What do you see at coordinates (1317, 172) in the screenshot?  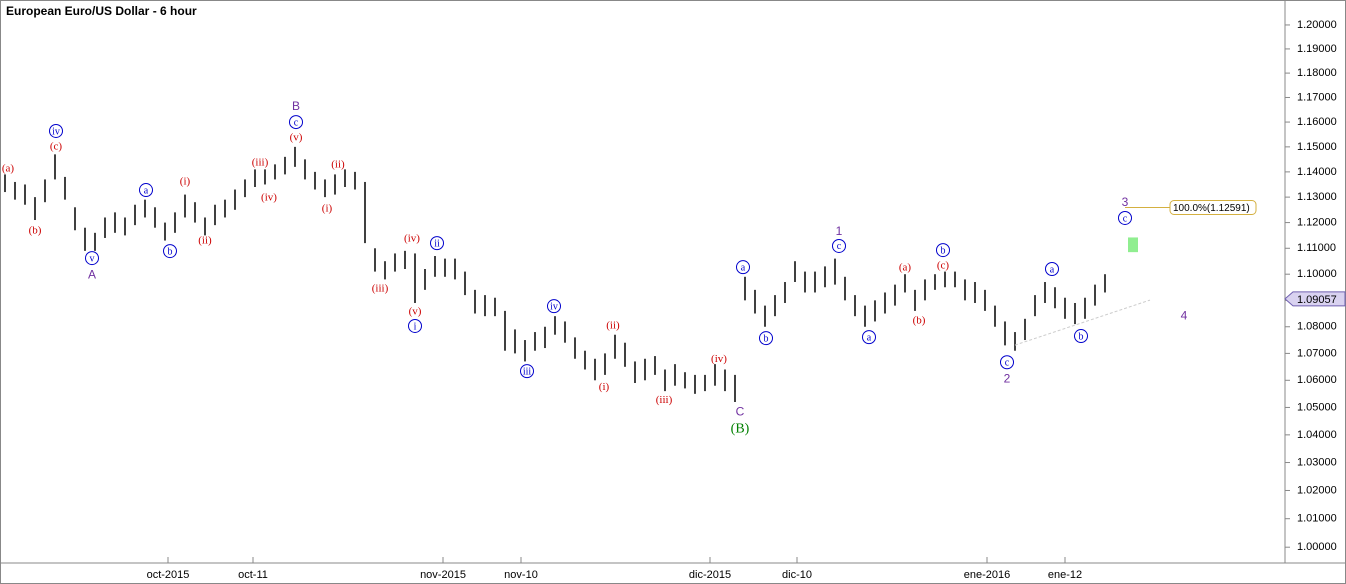 I see `y-tick-label: 1.14000` at bounding box center [1317, 172].